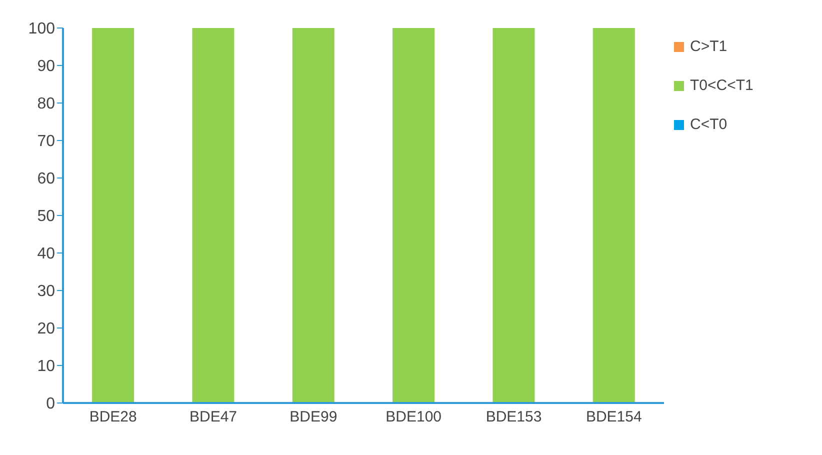 The image size is (822, 455). What do you see at coordinates (414, 417) in the screenshot?
I see `x-tick-label: BDE100` at bounding box center [414, 417].